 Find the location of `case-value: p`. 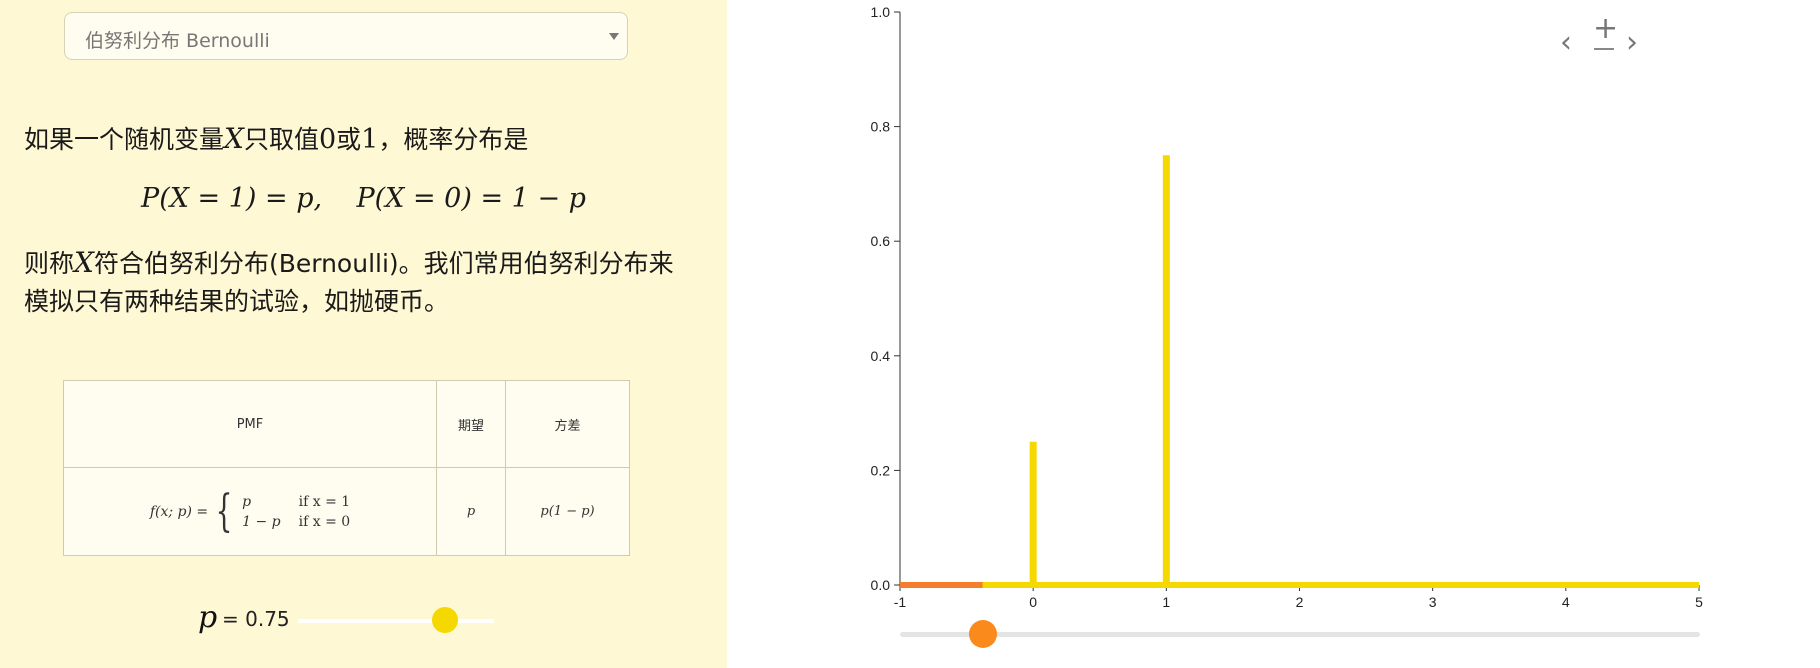

case-value: p is located at coordinates (247, 501).